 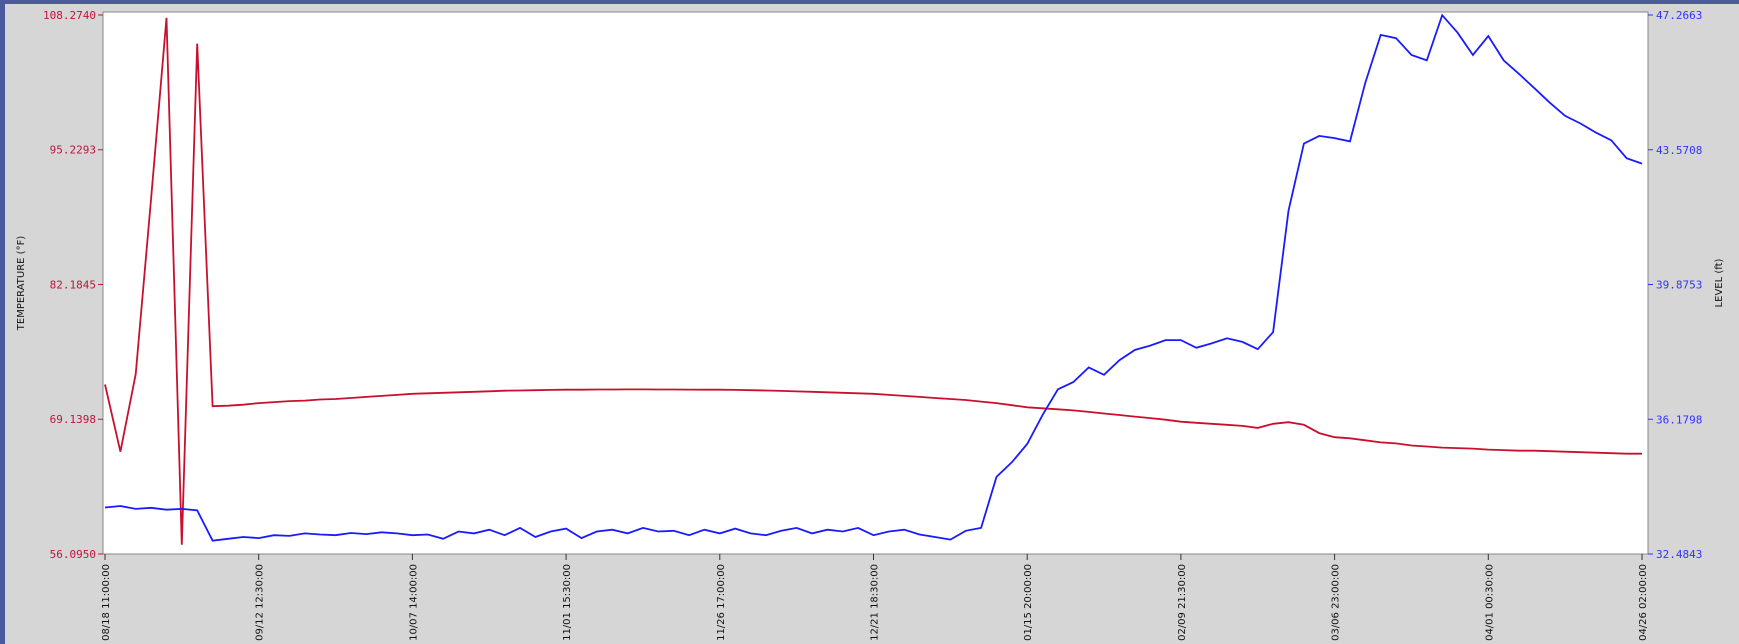 What do you see at coordinates (106, 602) in the screenshot?
I see `x-tick-label: 08/18 11:00:00` at bounding box center [106, 602].